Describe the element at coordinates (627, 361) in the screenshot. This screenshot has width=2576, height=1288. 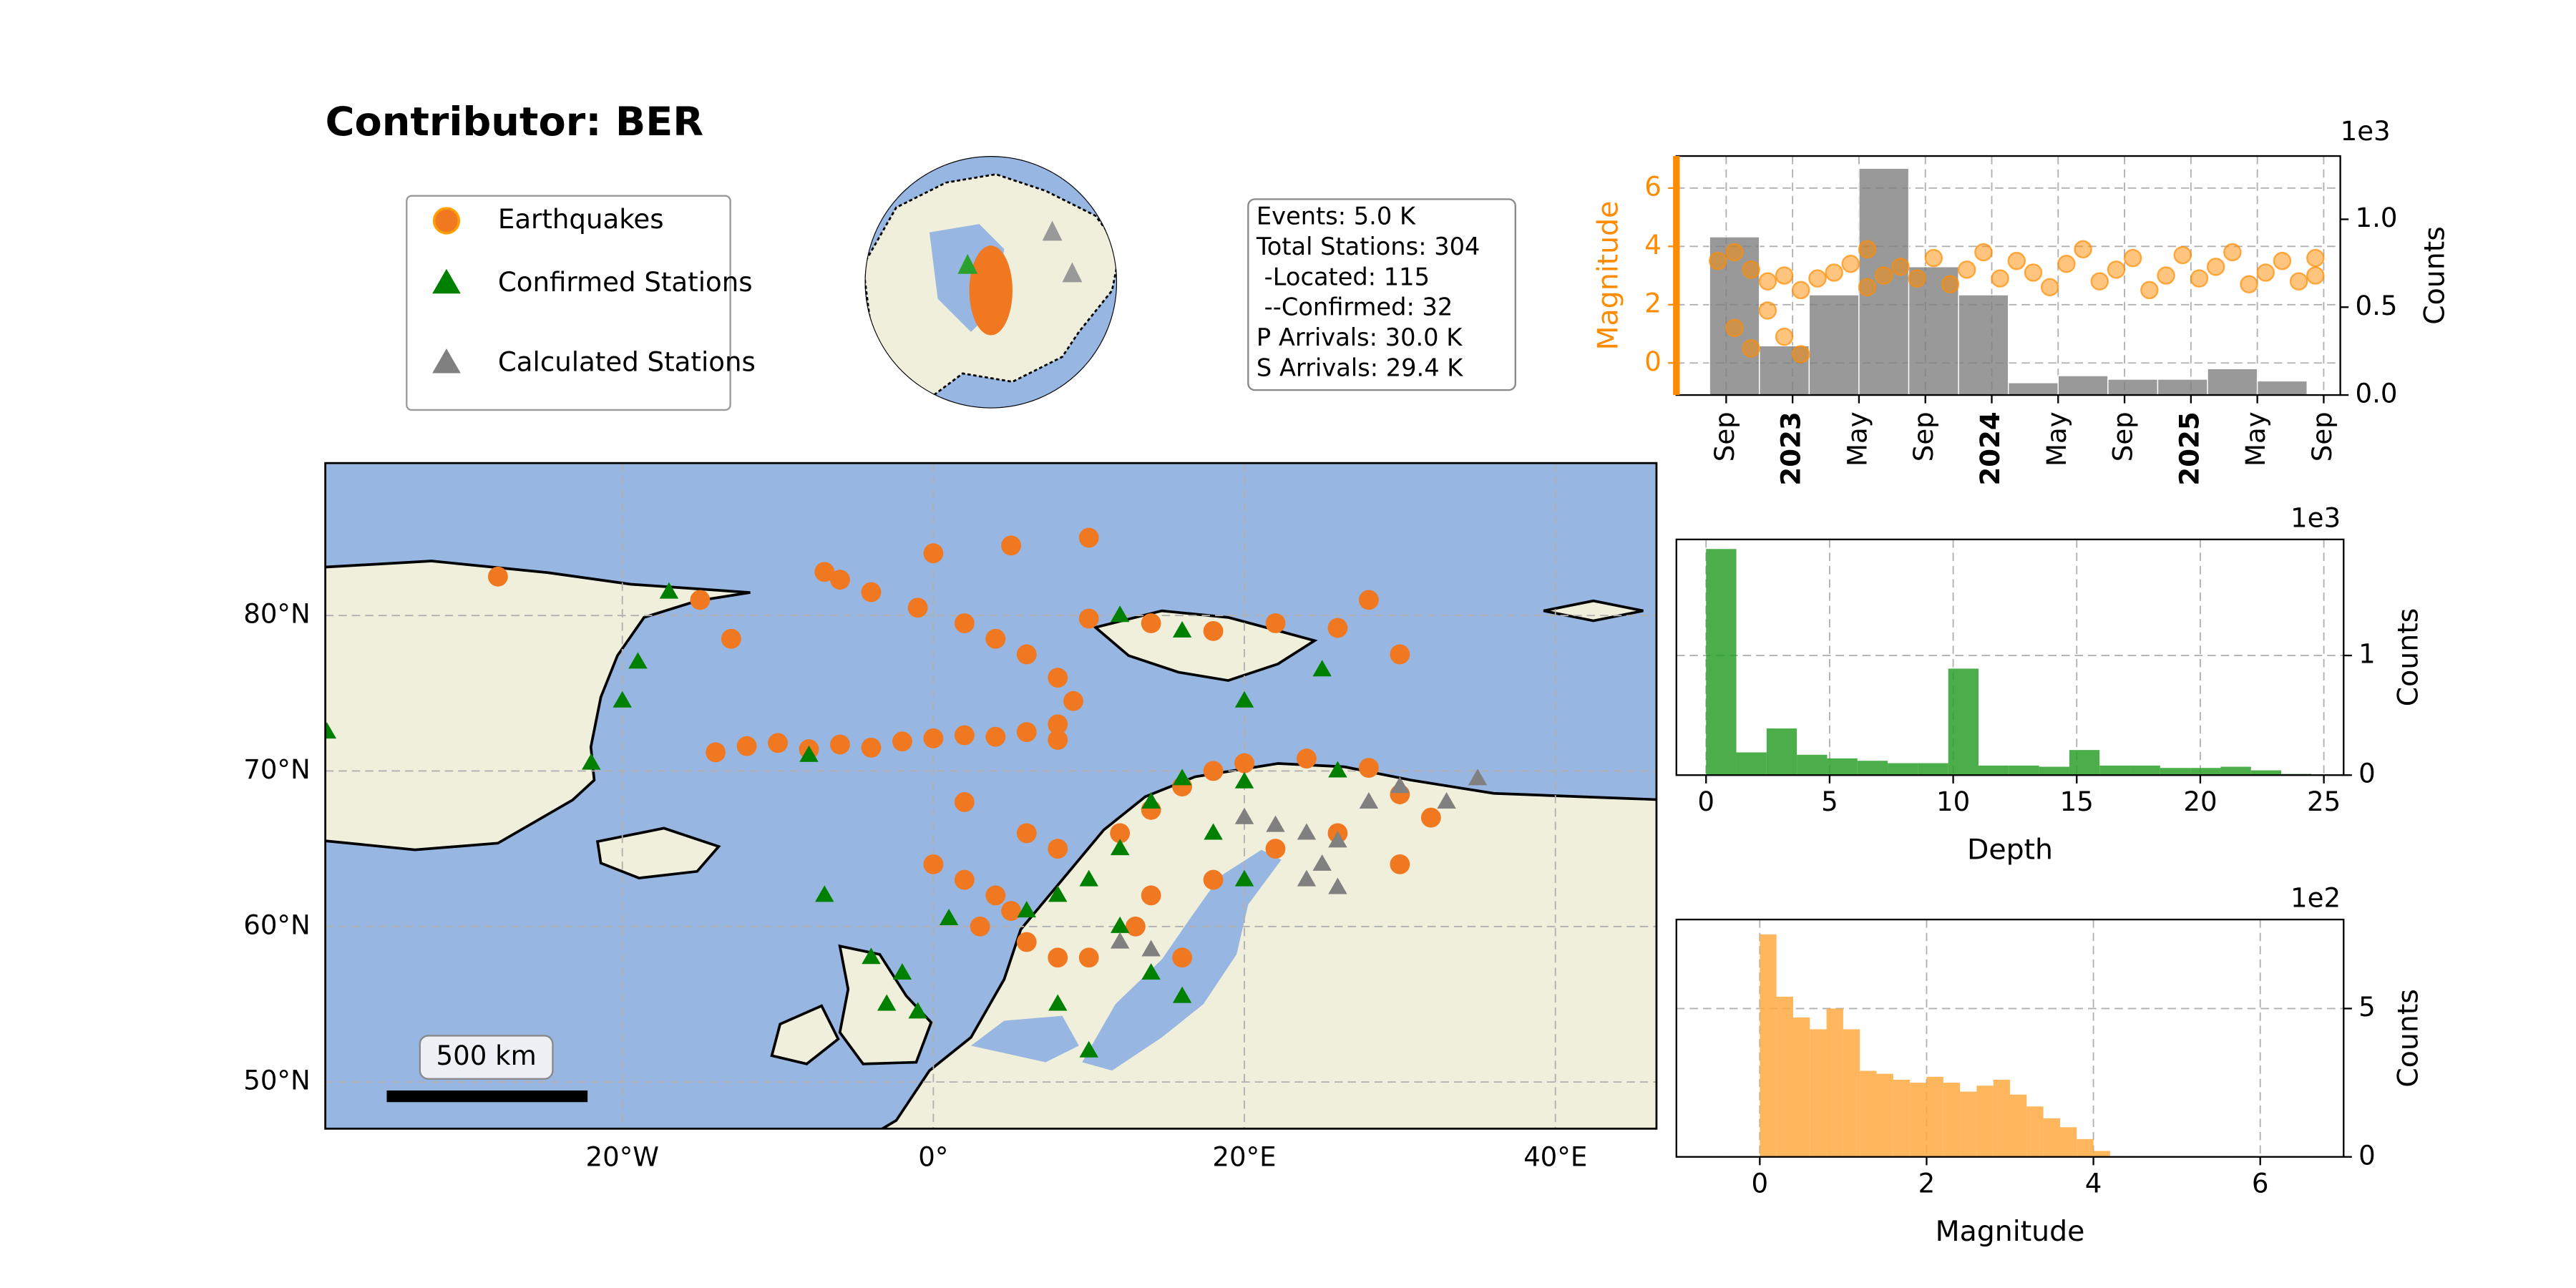
I see `legend-label: Calculated Stations` at that location.